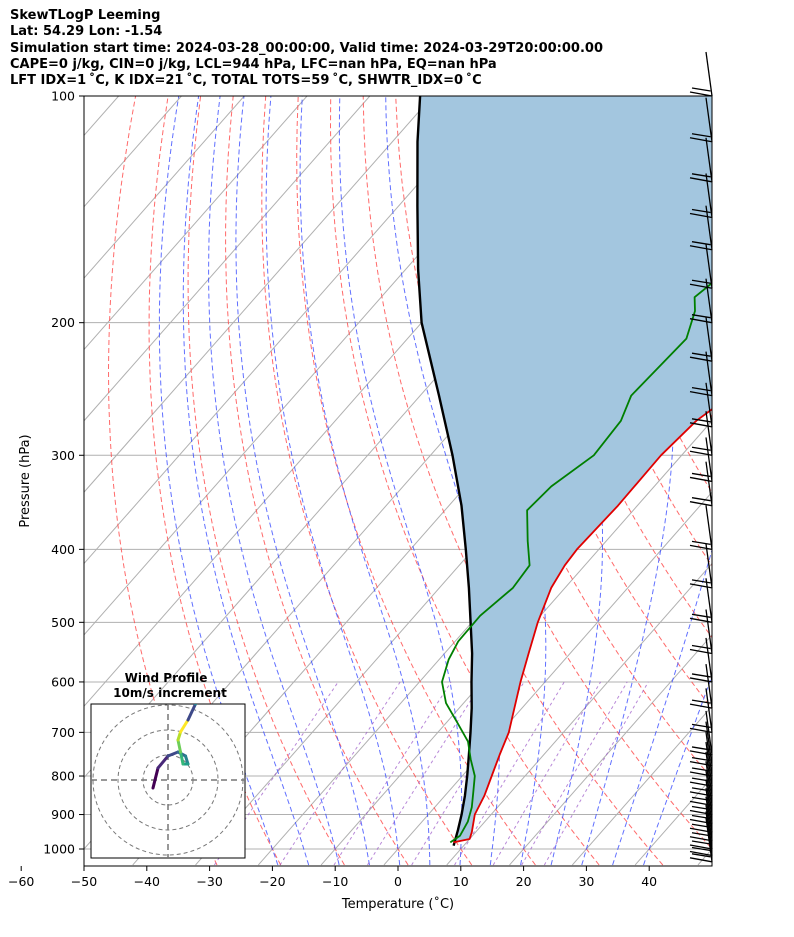 This screenshot has width=794, height=937. I want to click on x-tick-label: 20, so click(524, 881).